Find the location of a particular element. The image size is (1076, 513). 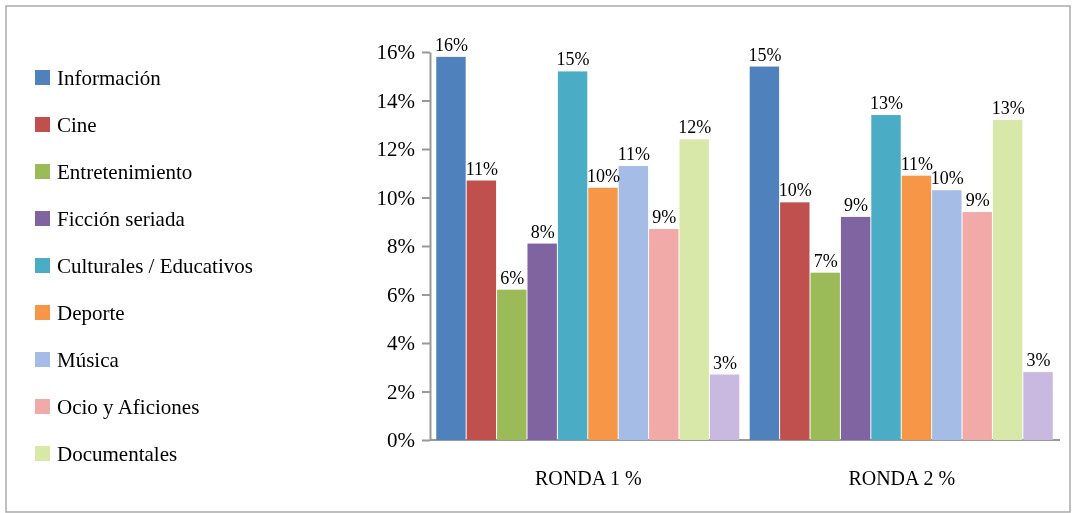

legend-label: Deporte is located at coordinates (91, 313).